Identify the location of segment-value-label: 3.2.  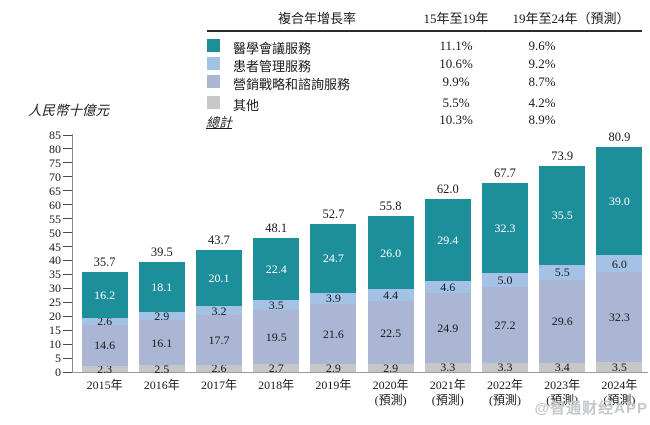
(219, 310).